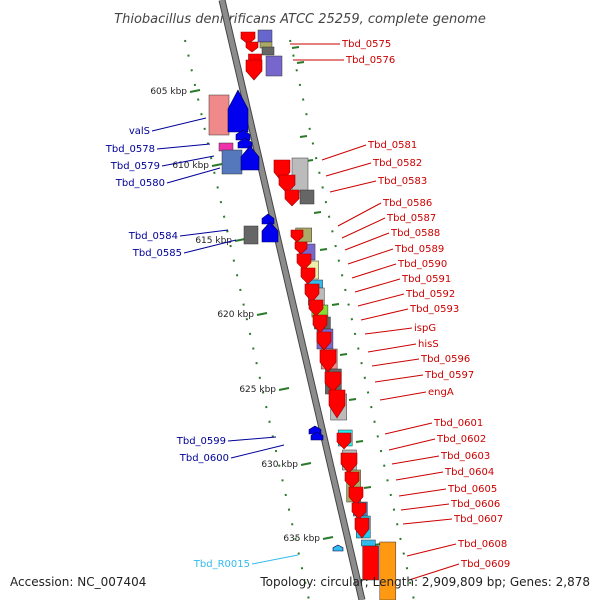  Describe the element at coordinates (201, 441) in the screenshot. I see `gene-label: Tbd_0599` at that location.